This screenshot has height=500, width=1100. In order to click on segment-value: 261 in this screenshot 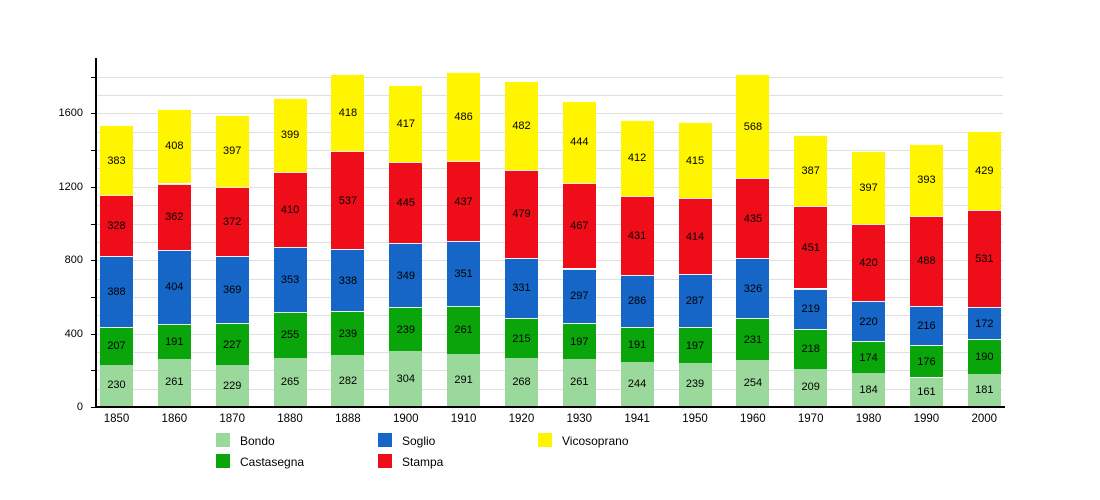, I will do `click(174, 382)`.